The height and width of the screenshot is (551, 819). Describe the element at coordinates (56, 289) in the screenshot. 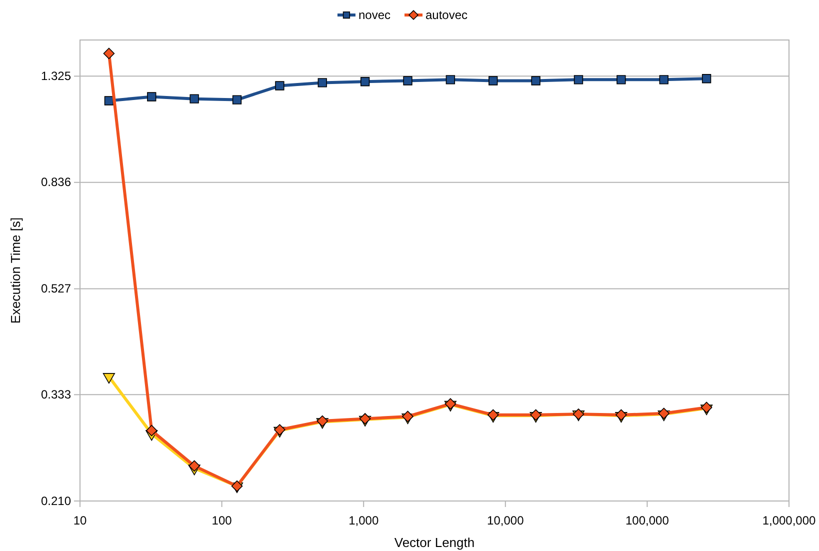

I see `y-tick-label: 0.527` at that location.